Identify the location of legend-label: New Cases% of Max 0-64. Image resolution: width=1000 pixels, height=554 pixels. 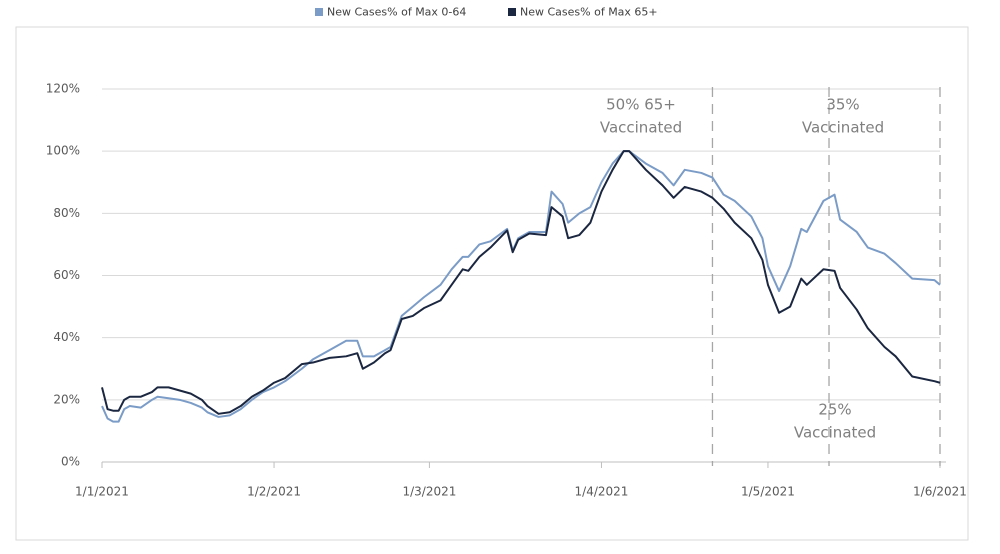
(396, 12).